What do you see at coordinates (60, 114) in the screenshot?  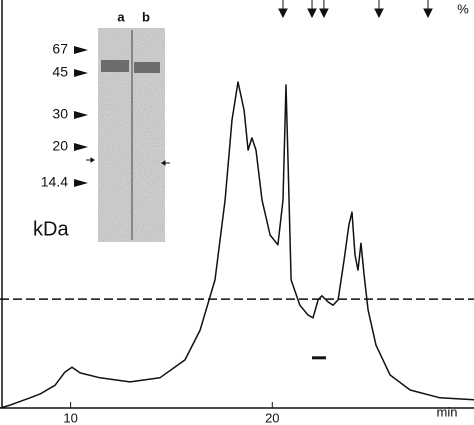 I see `marker-label: 30` at bounding box center [60, 114].